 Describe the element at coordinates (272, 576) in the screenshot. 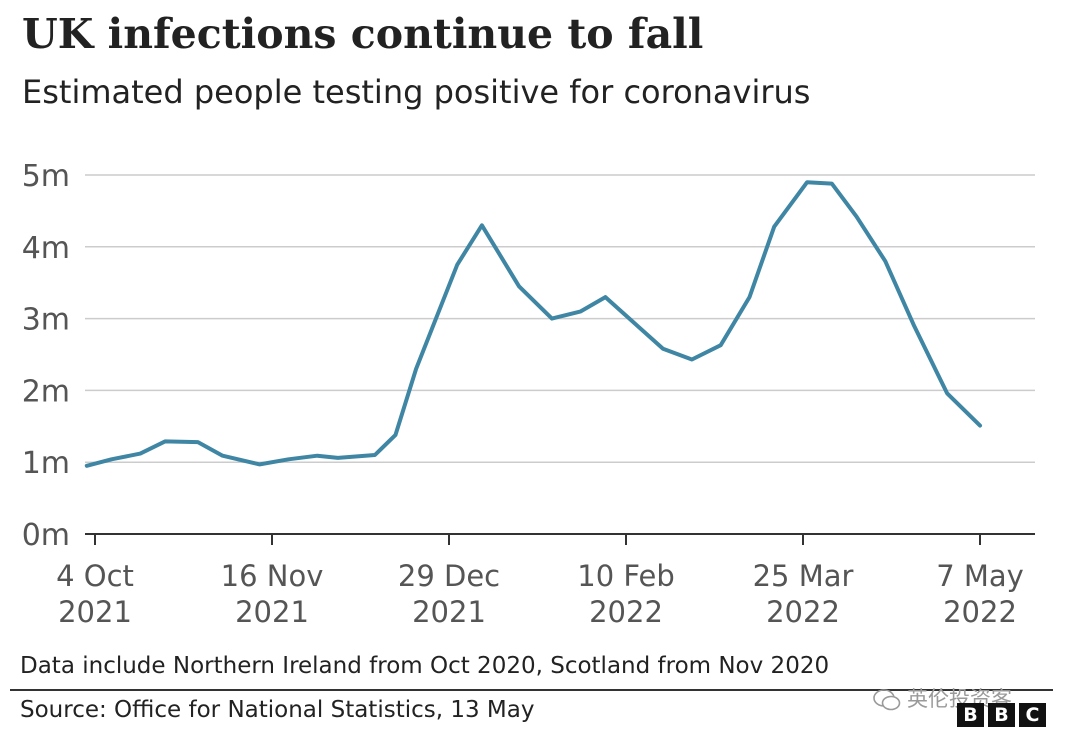

I see `x-tick-label: 16 Nov` at that location.